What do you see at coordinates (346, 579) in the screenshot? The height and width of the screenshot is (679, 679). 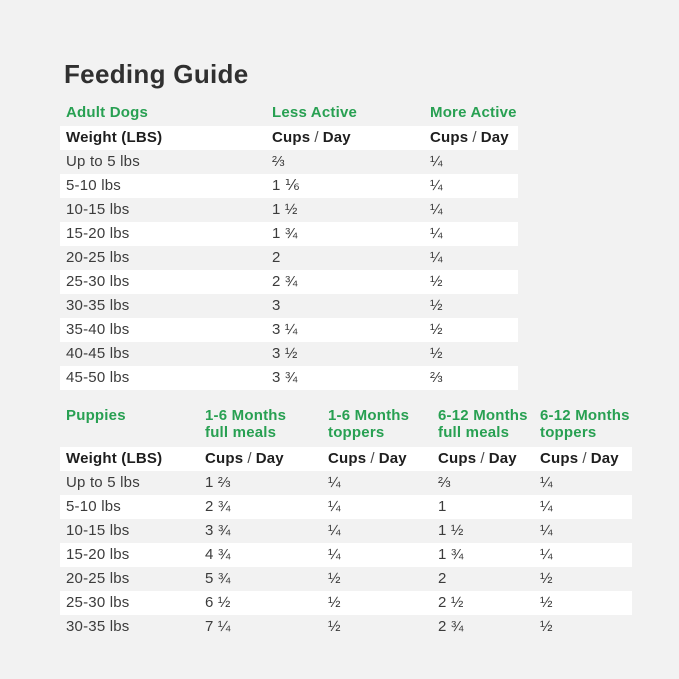 I see `table-row: 20-25 lbs 5 ¾ ½ 2 ½` at bounding box center [346, 579].